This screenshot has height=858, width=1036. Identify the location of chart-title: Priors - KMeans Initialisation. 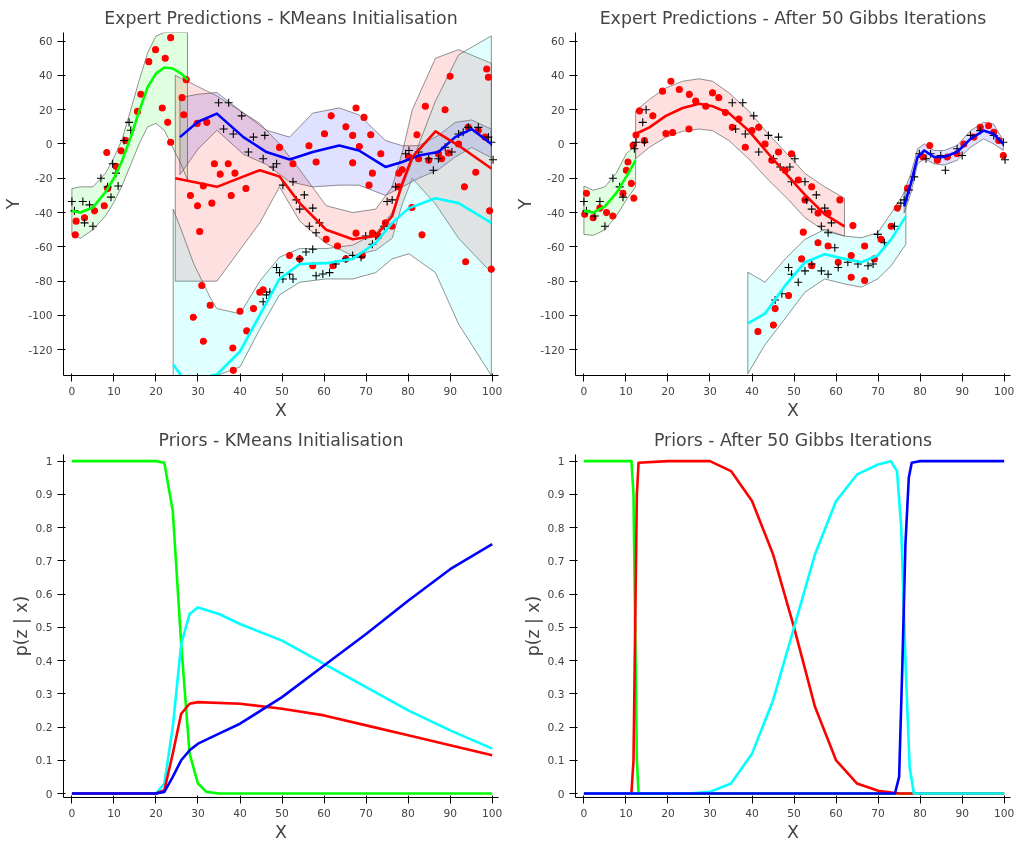
(281, 439).